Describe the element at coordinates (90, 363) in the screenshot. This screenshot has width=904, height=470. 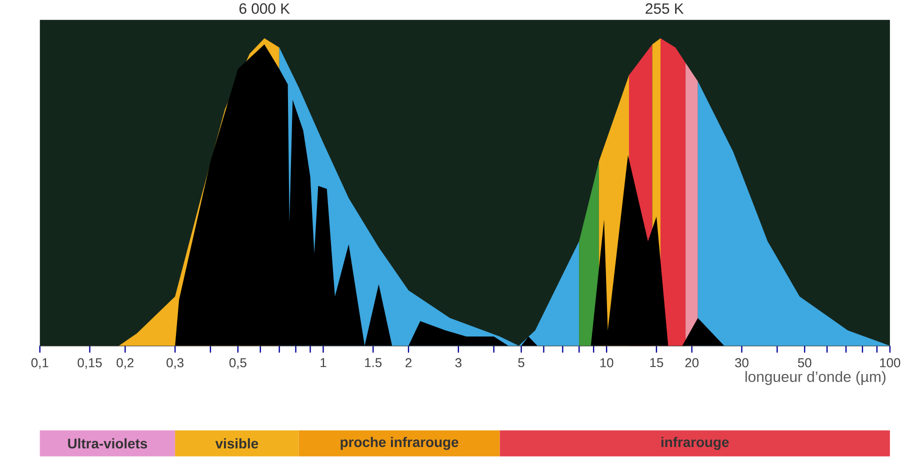
I see `x-tick-label: 0,15` at that location.